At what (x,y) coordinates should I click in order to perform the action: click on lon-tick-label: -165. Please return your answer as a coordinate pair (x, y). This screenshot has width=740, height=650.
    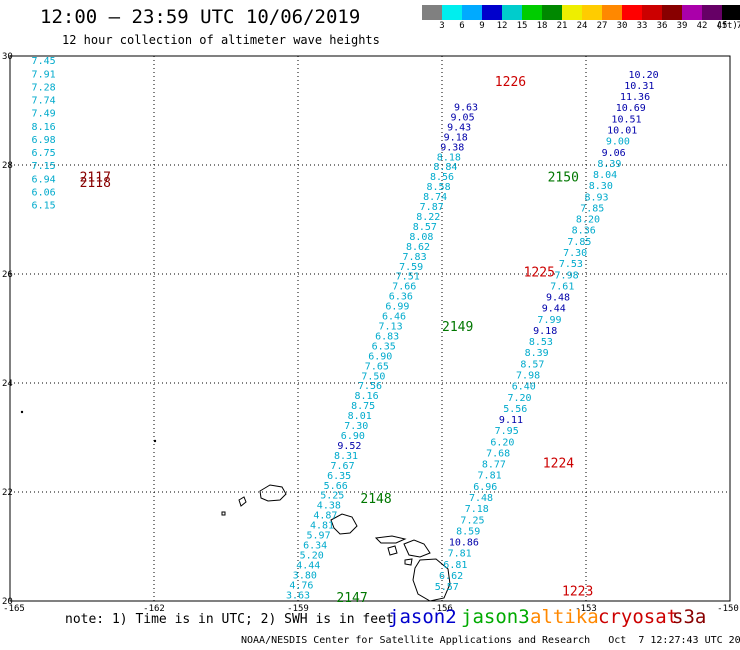
    Looking at the image, I should click on (14, 609).